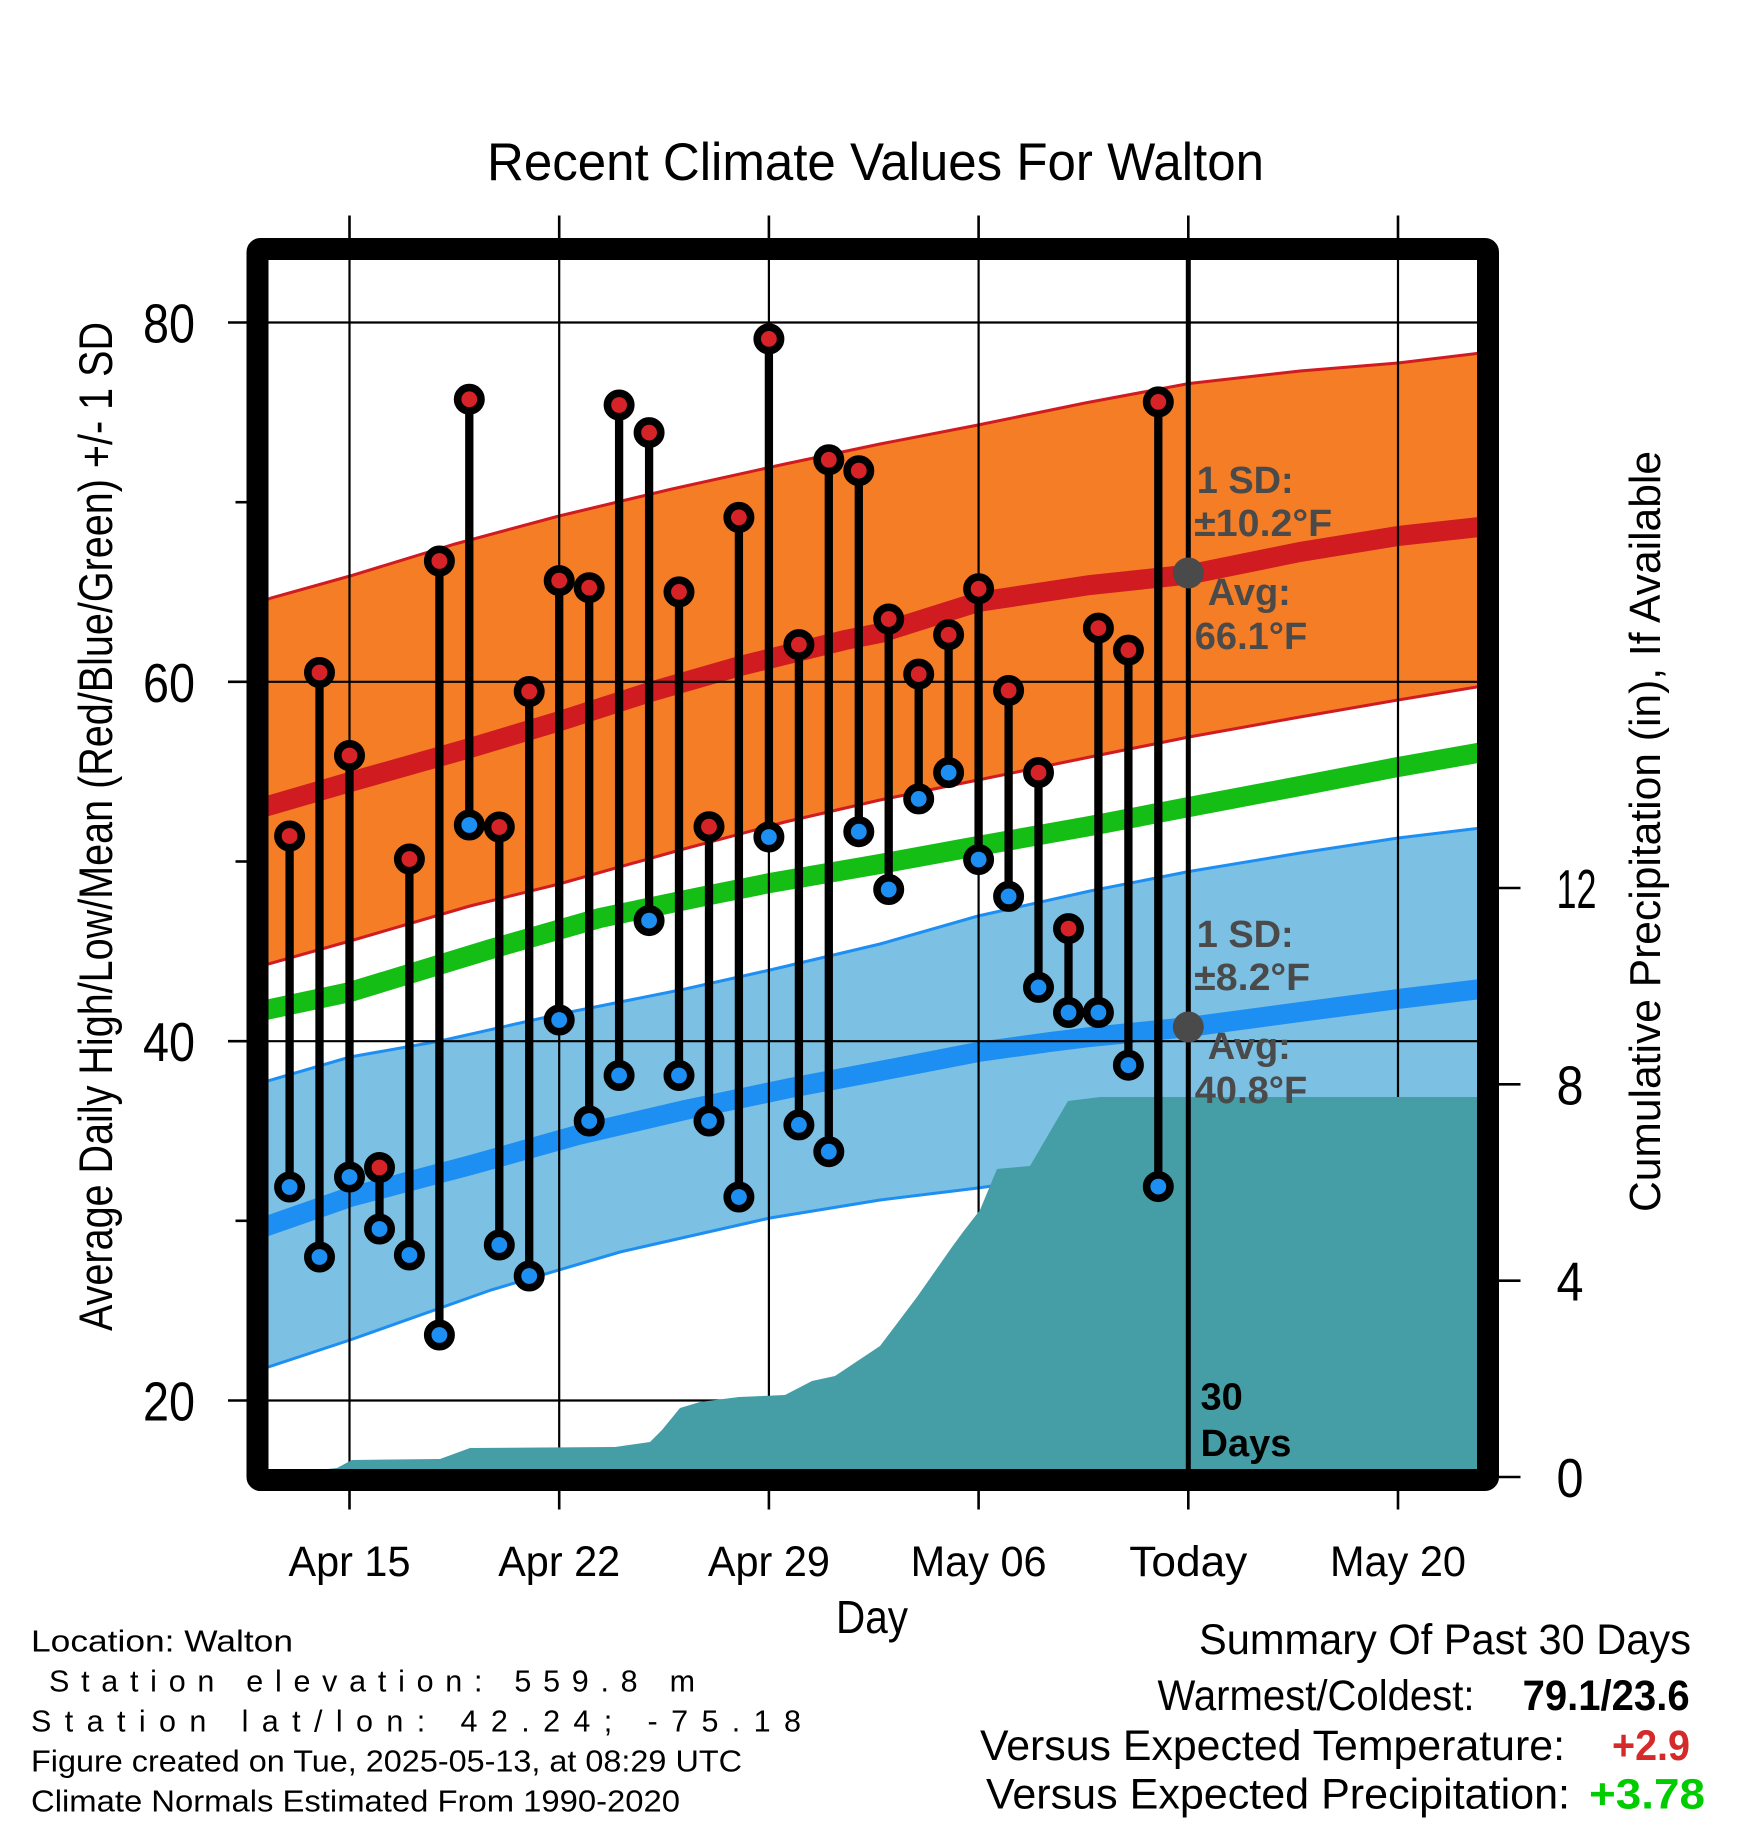 This screenshot has width=1748, height=1828. I want to click on svg-text: ±10.2°F, so click(1263, 524).